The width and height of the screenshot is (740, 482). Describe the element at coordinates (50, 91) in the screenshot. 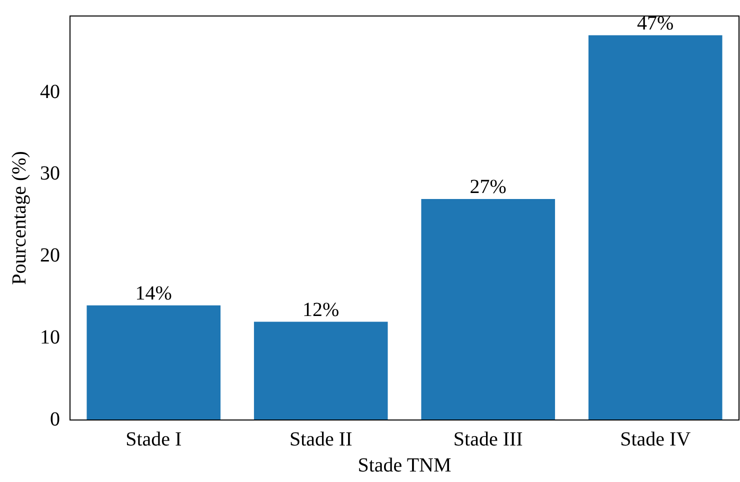

I see `y-tick-label: 40` at that location.